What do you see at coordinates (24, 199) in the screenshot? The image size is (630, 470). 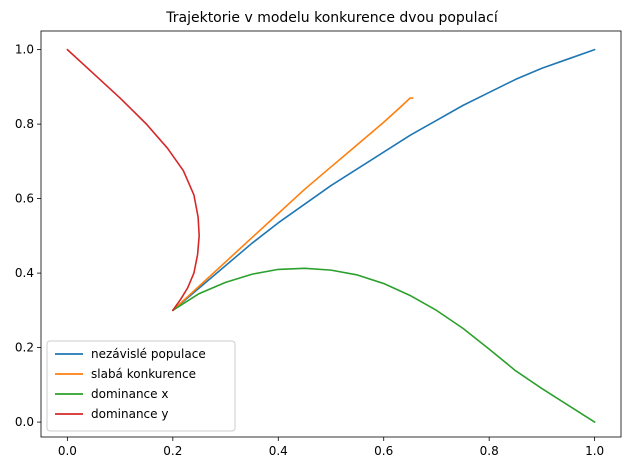 I see `y-tick-label: 0.6` at bounding box center [24, 199].